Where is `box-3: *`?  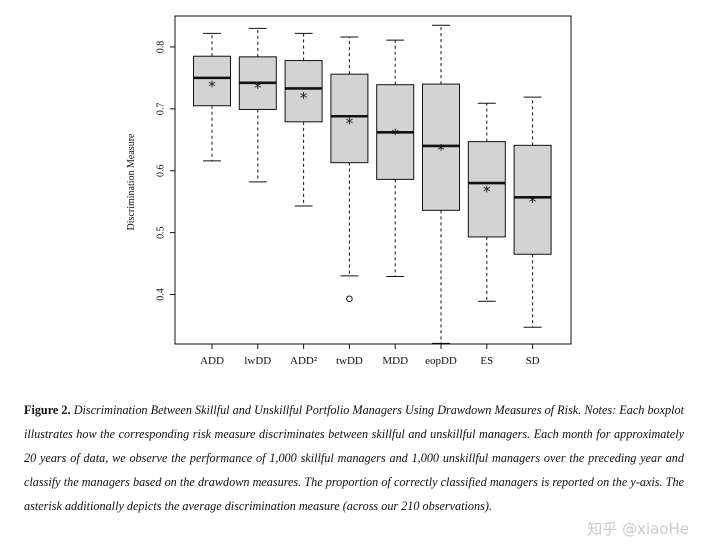 box-3: * is located at coordinates (349, 169).